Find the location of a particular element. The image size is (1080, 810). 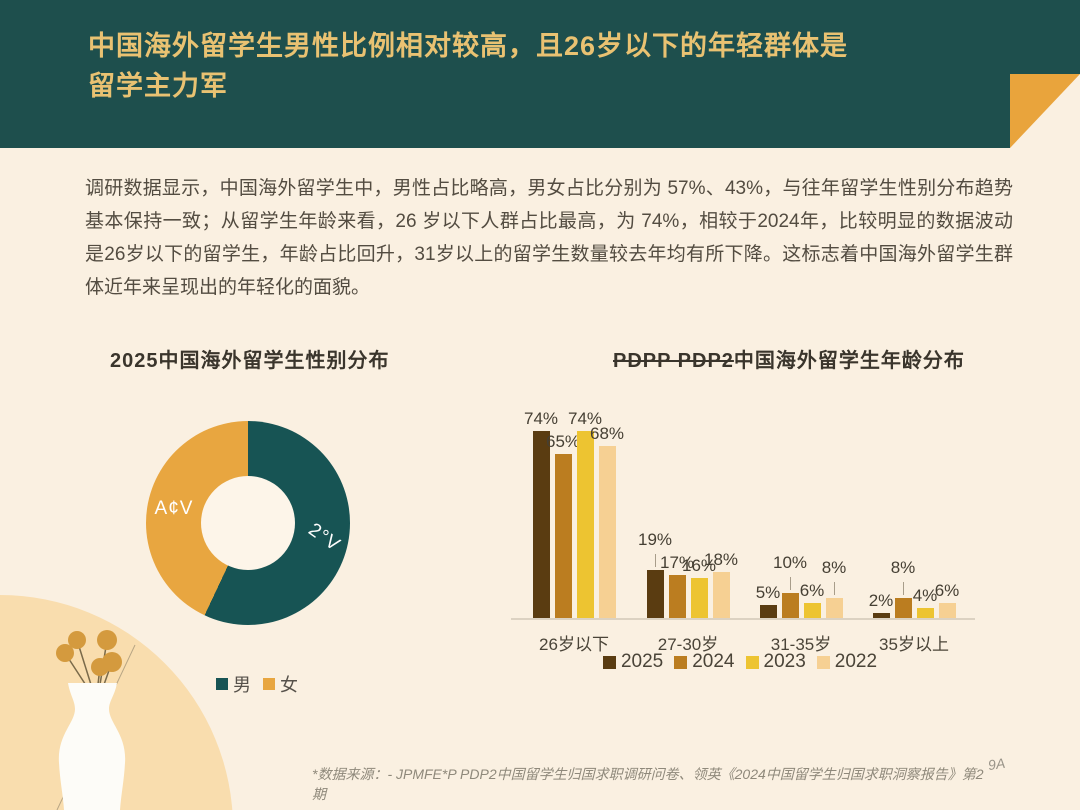

bar-2024-35岁以上 is located at coordinates (903, 608).